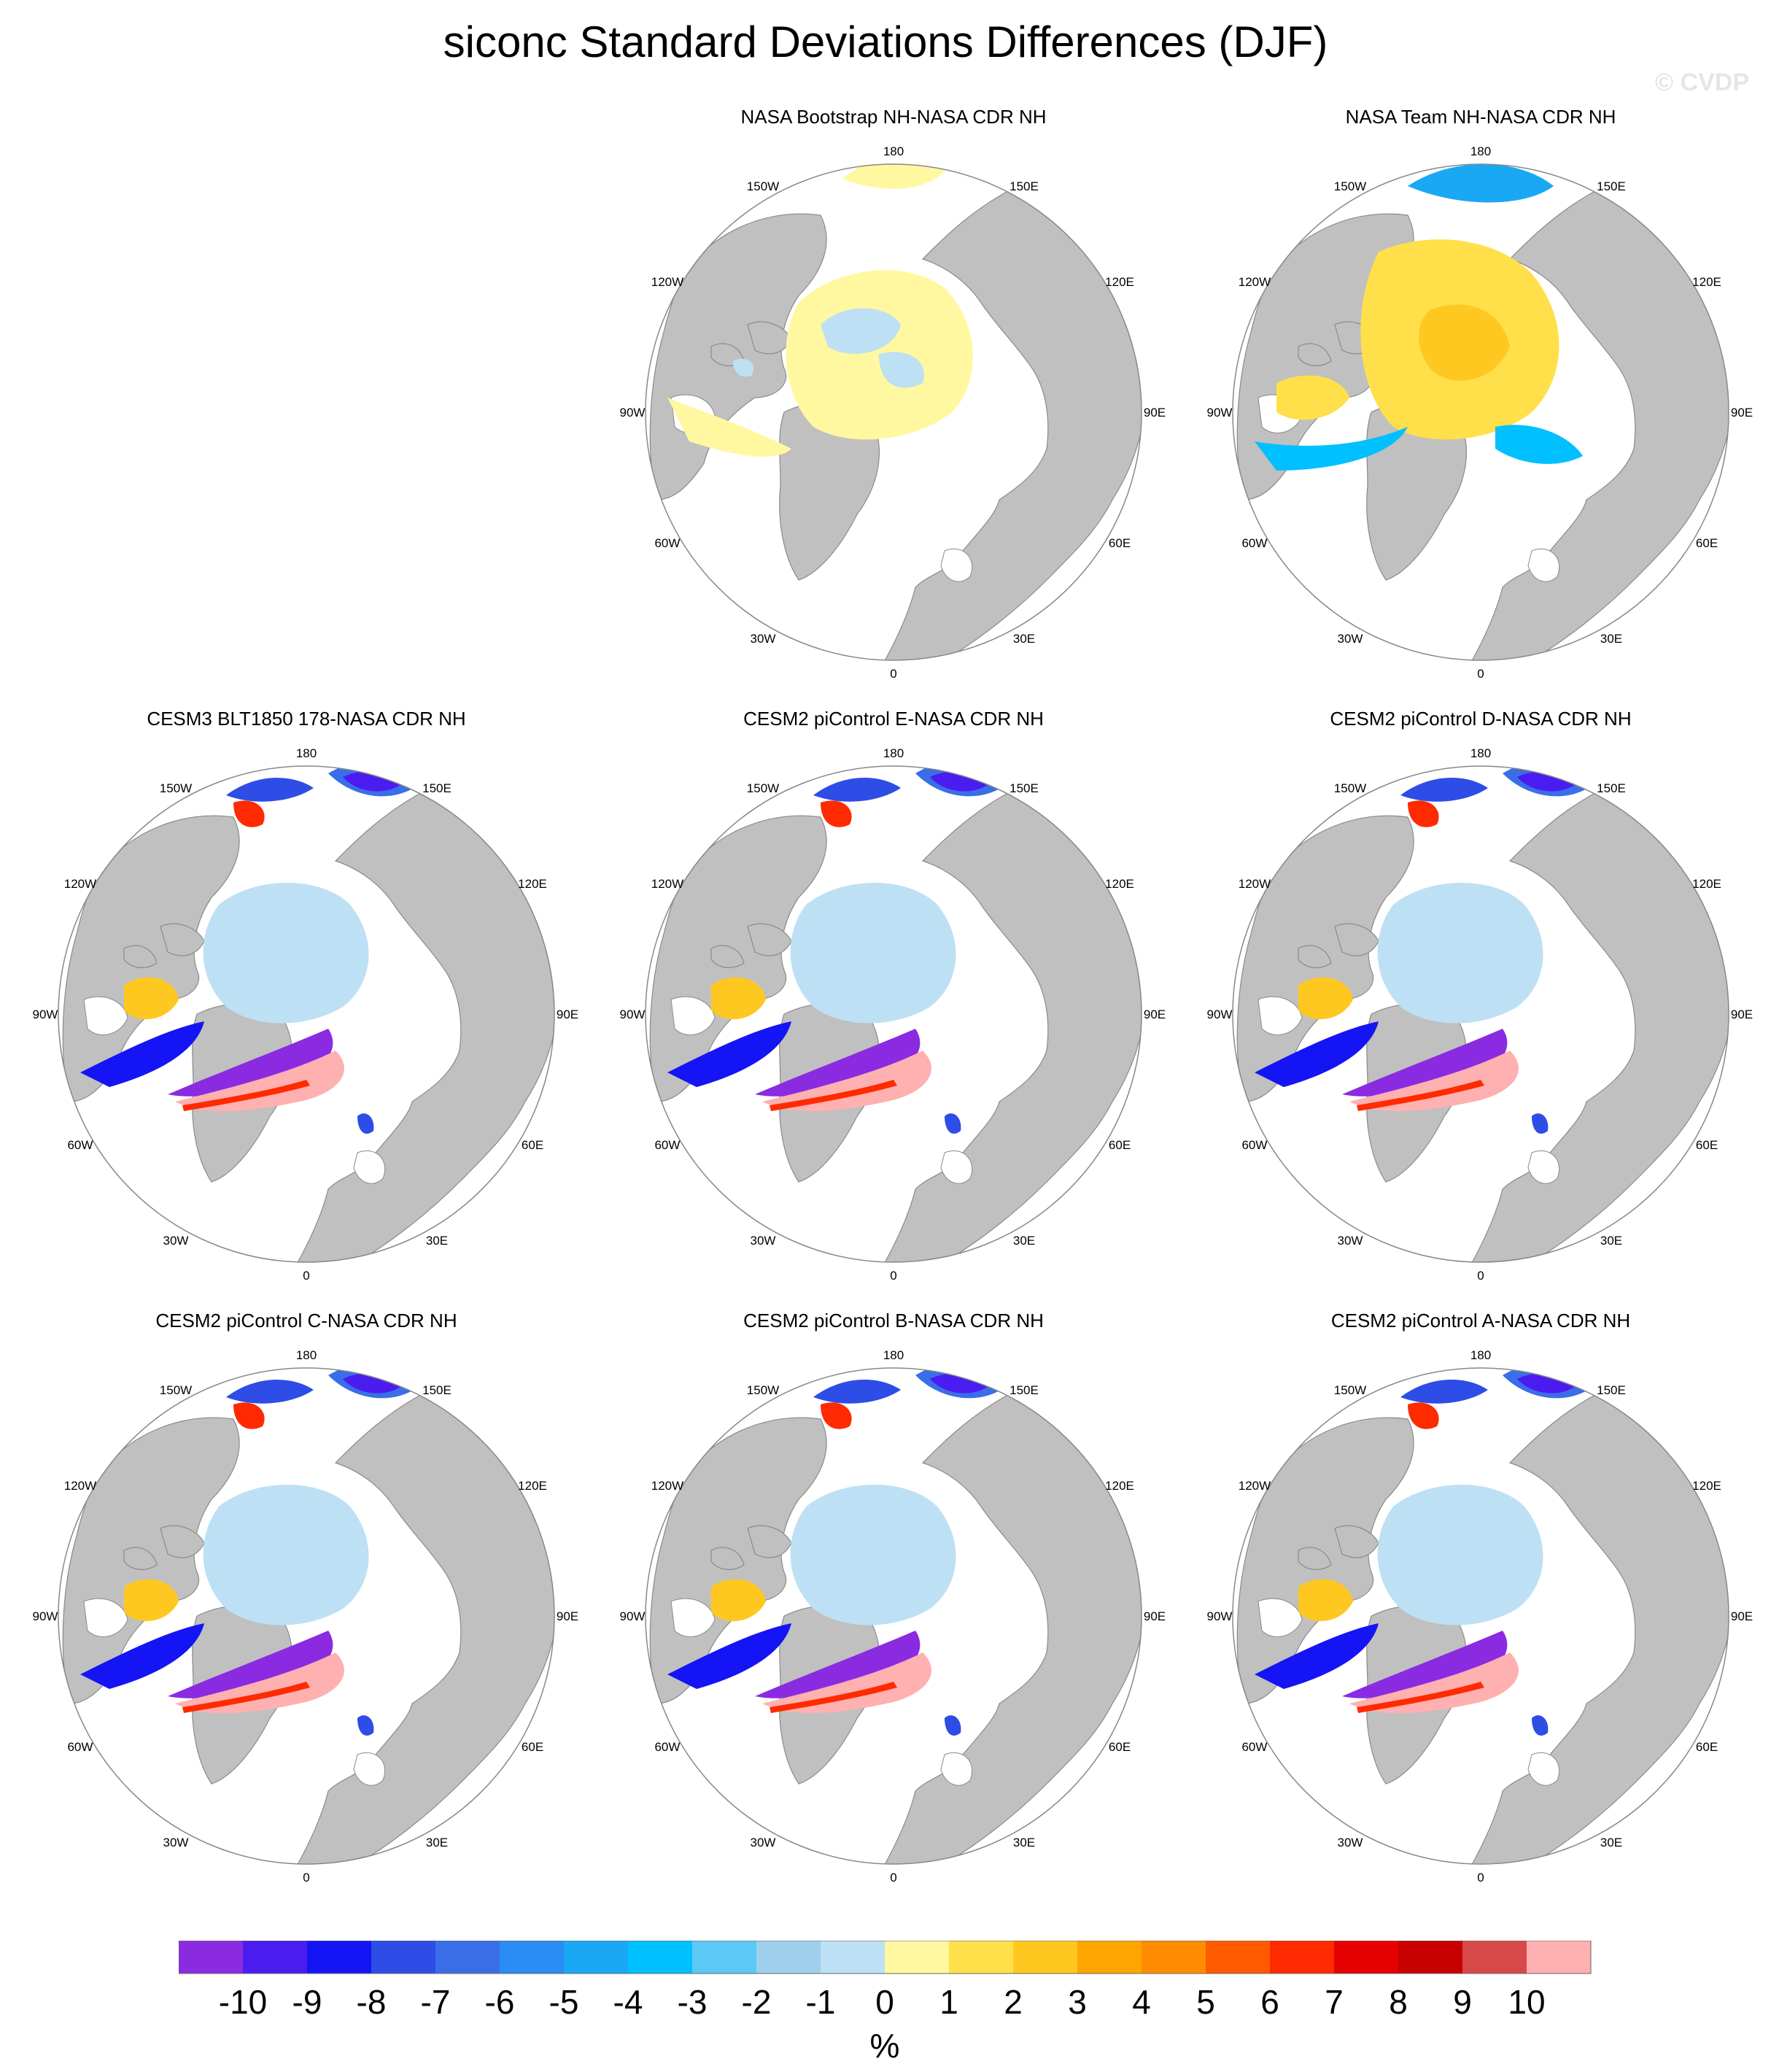  I want to click on colorbar-tick-label: 2, so click(1013, 2002).